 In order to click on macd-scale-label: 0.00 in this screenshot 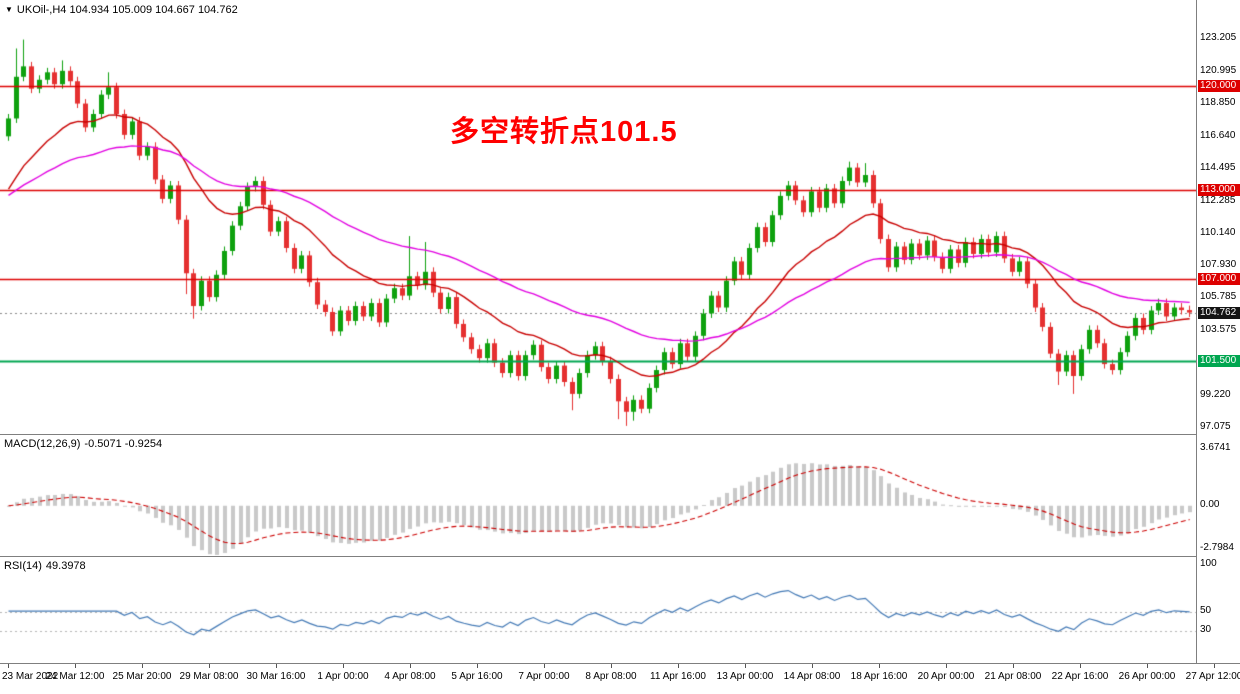, I will do `click(1210, 504)`.